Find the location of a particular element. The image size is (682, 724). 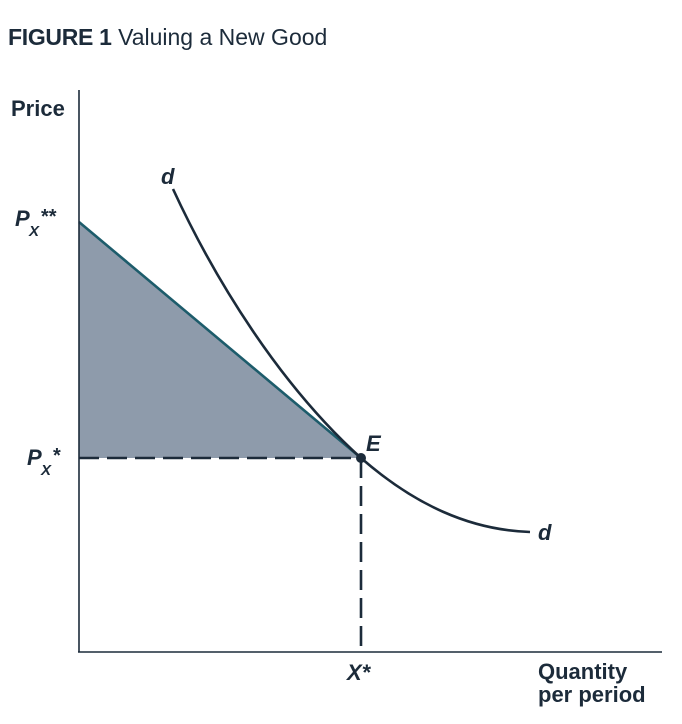

price-star-main: P is located at coordinates (34, 457).